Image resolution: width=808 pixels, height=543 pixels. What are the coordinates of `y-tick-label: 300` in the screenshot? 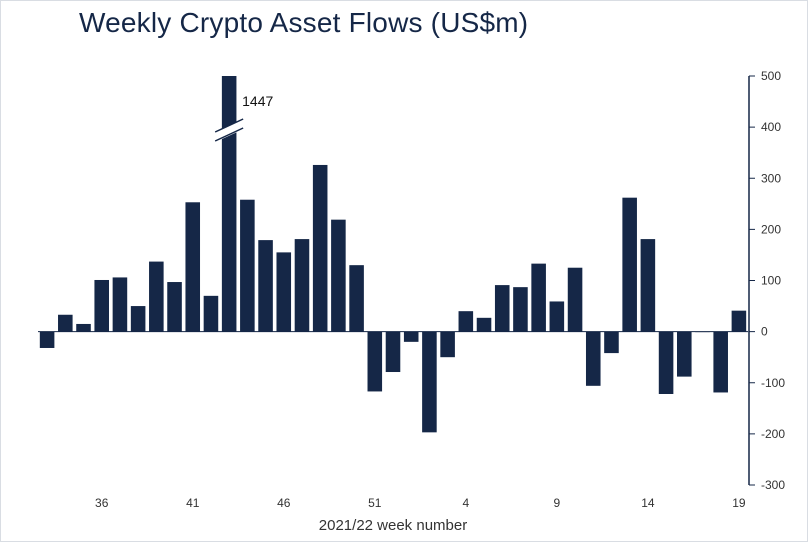 It's located at (771, 178).